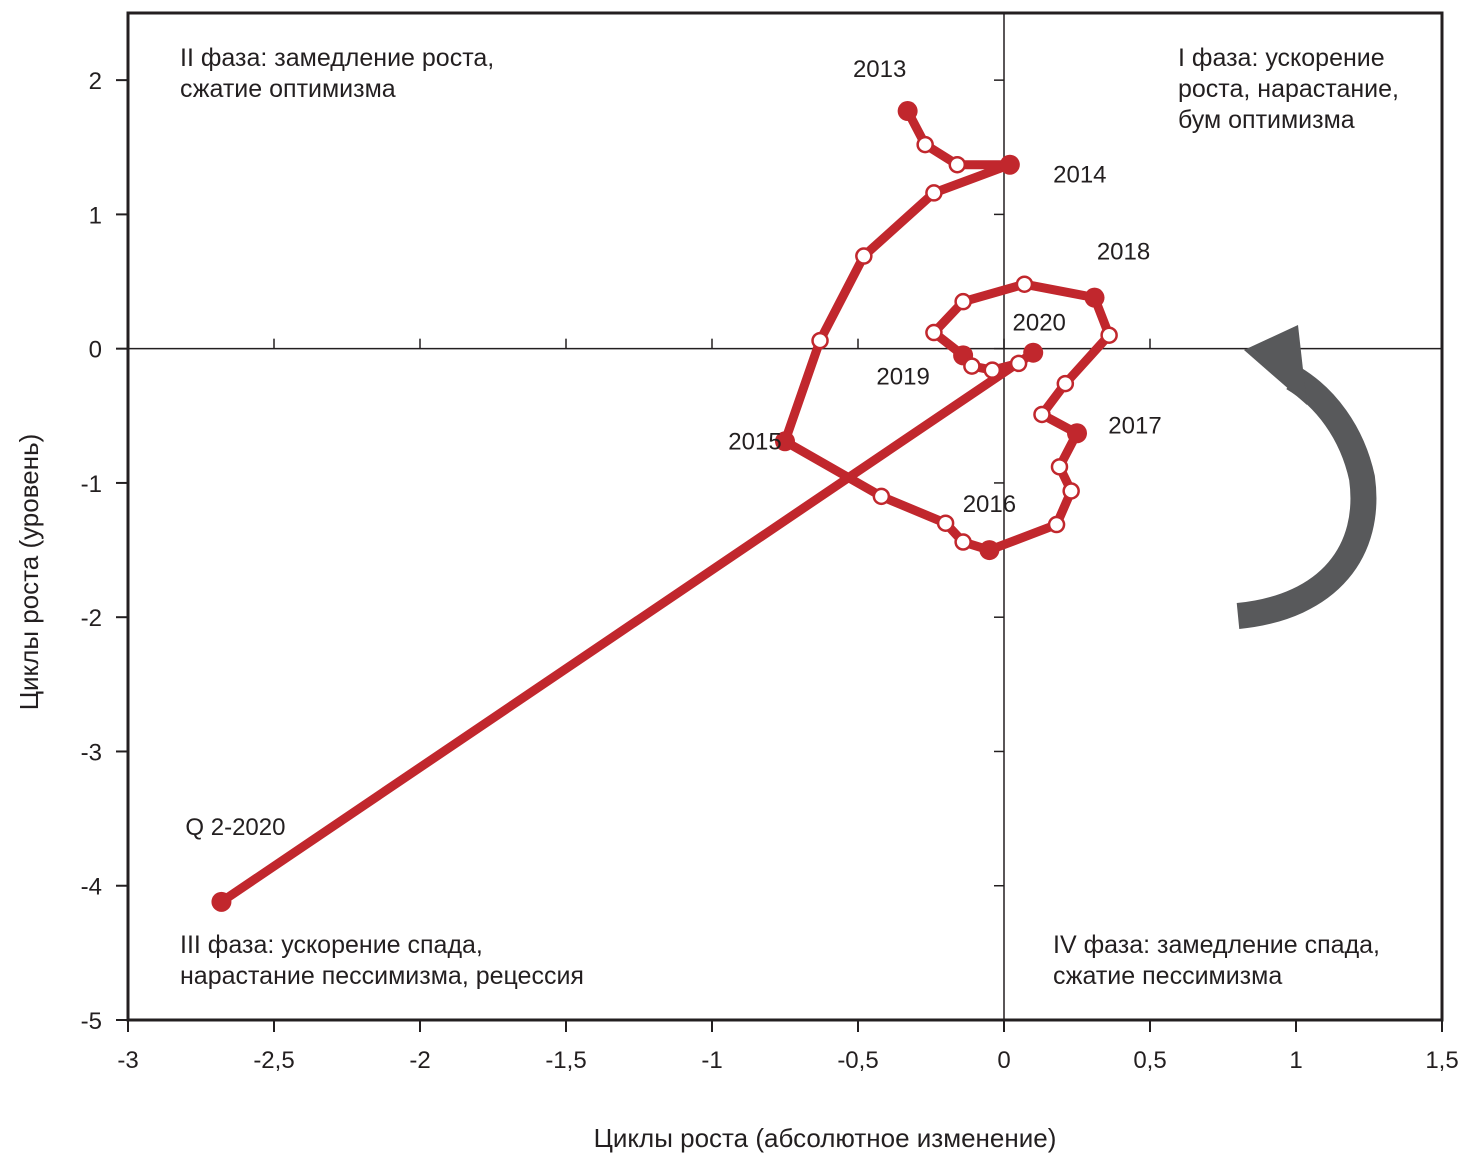 Image resolution: width=1468 pixels, height=1158 pixels. Describe the element at coordinates (273, 1060) in the screenshot. I see `x-tick-label: -2,5` at that location.